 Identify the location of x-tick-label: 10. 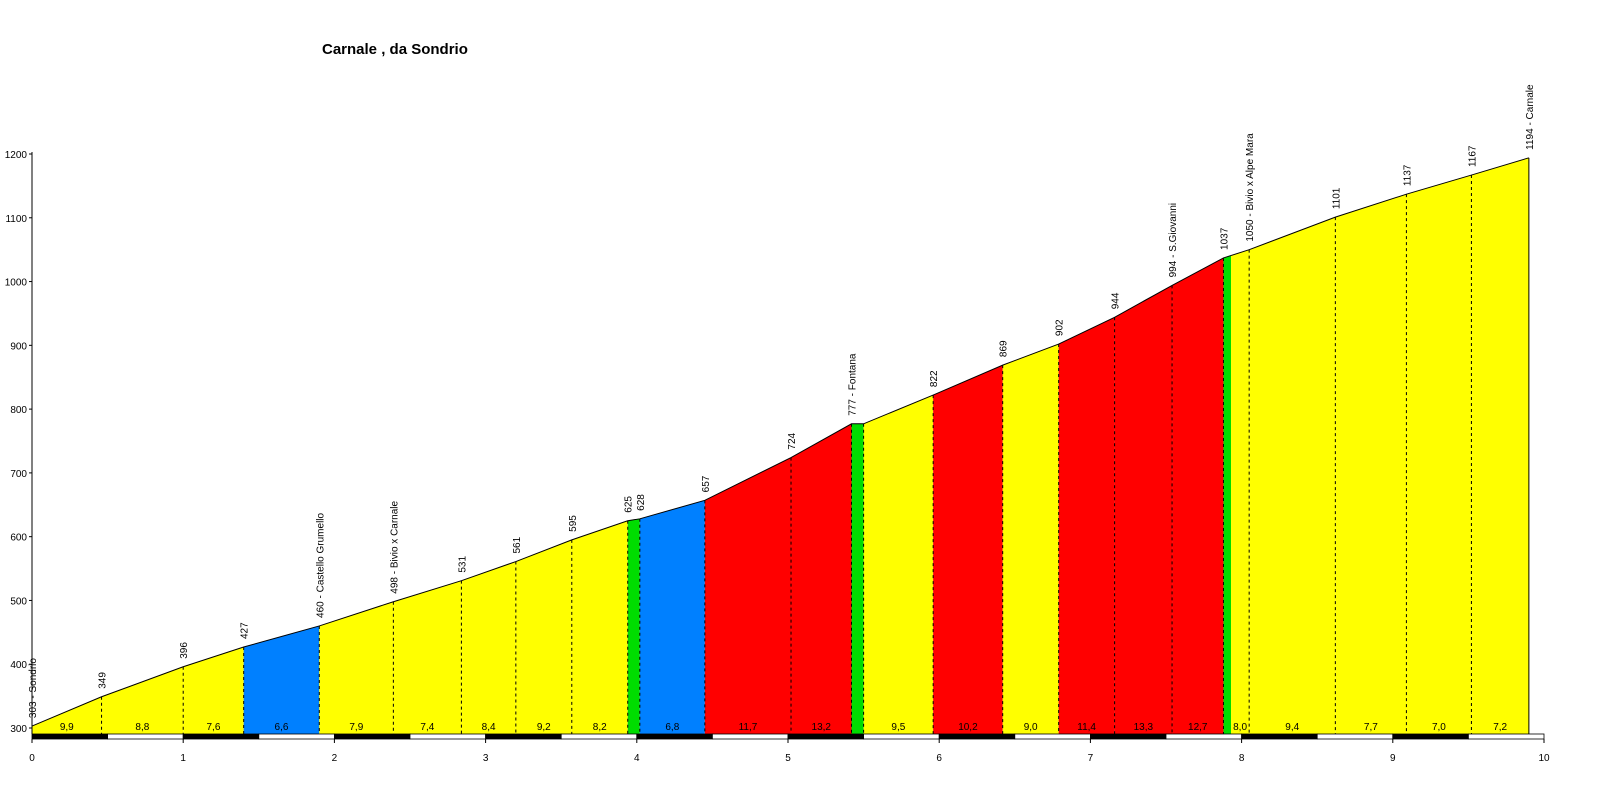
(1544, 758).